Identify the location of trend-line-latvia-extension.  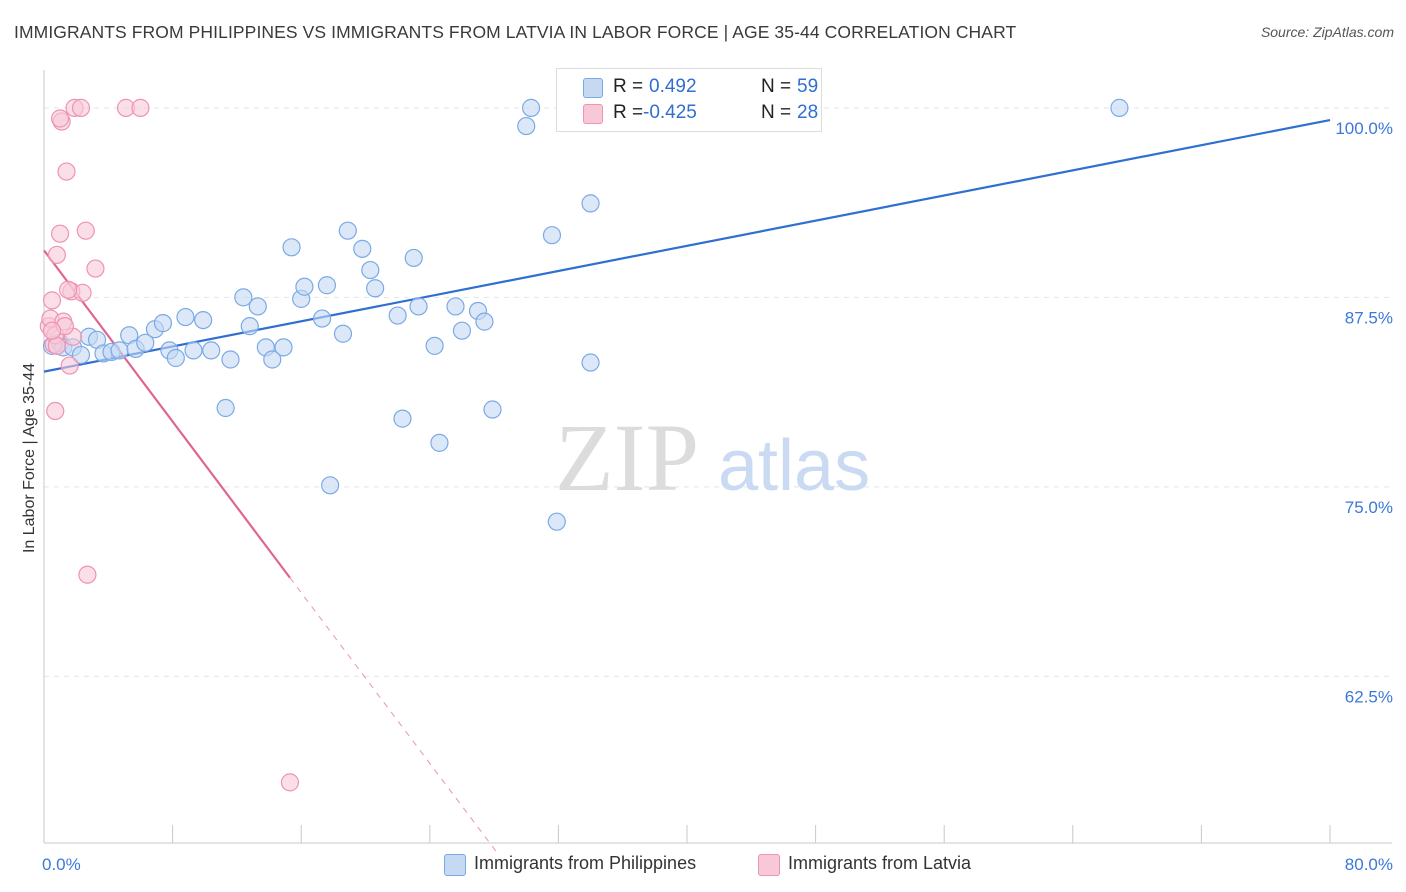
(394, 716).